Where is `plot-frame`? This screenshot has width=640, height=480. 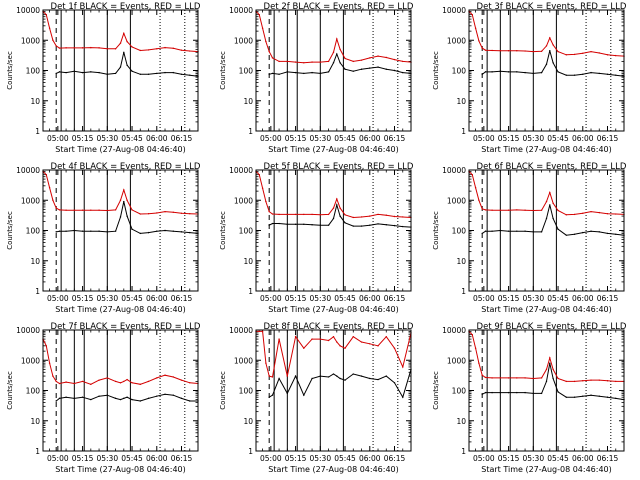
plot-frame is located at coordinates (333, 70).